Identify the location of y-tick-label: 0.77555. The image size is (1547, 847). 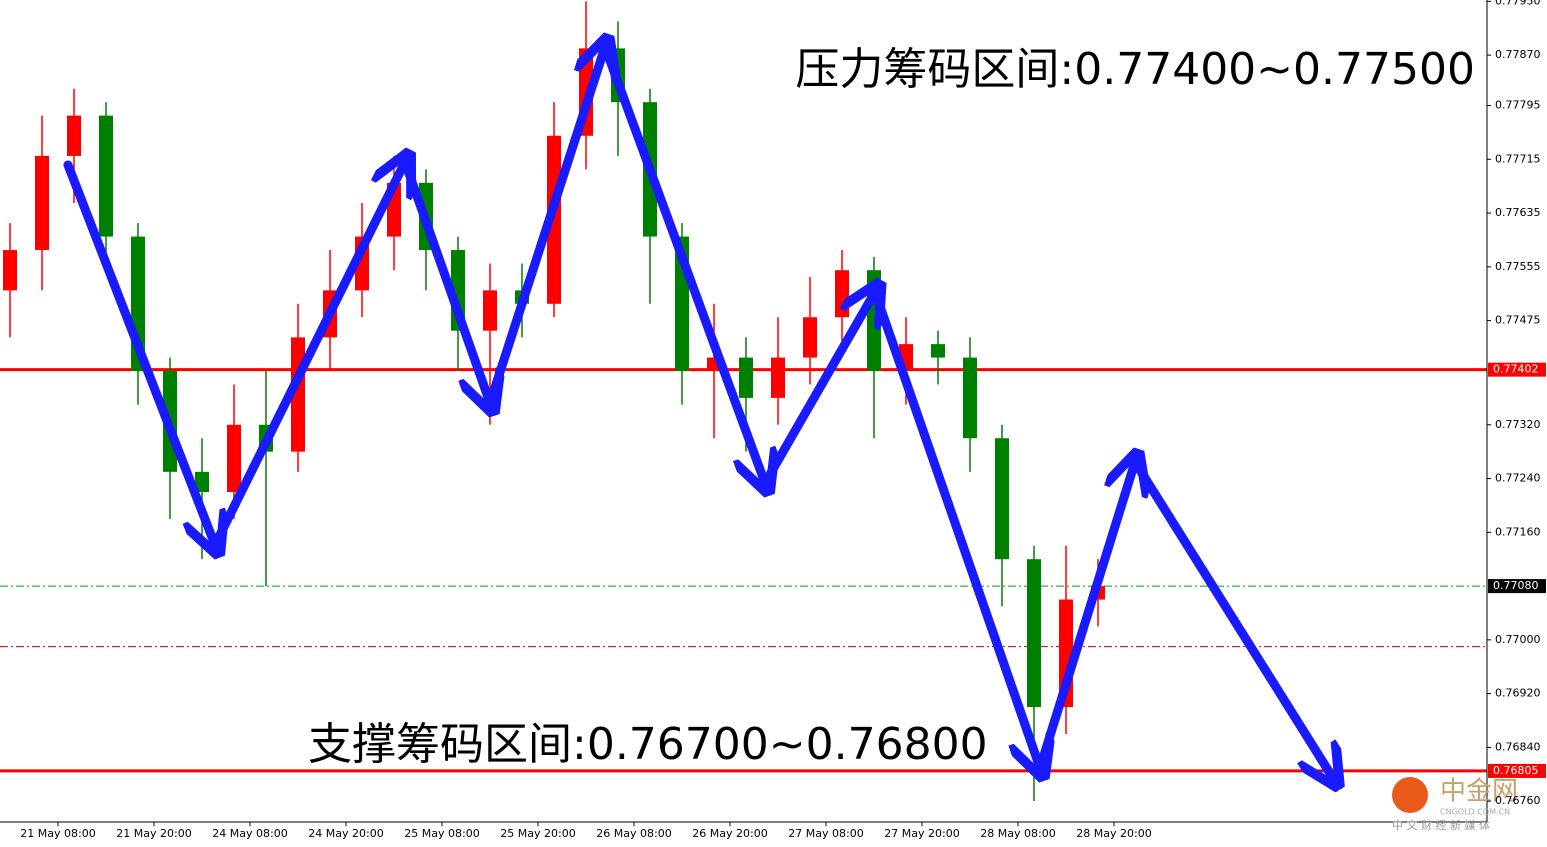
(1518, 266).